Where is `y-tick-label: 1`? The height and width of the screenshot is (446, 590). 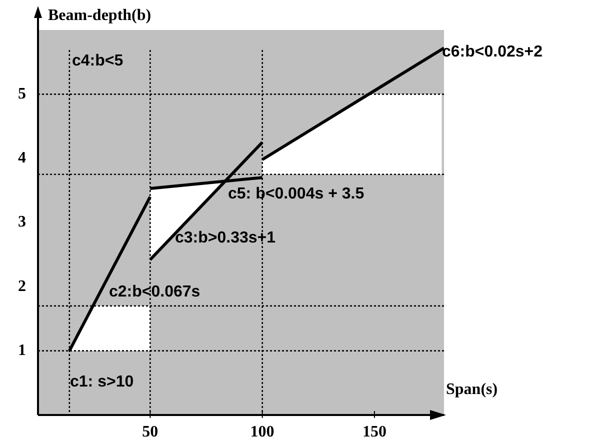
y-tick-label: 1 is located at coordinates (22, 350).